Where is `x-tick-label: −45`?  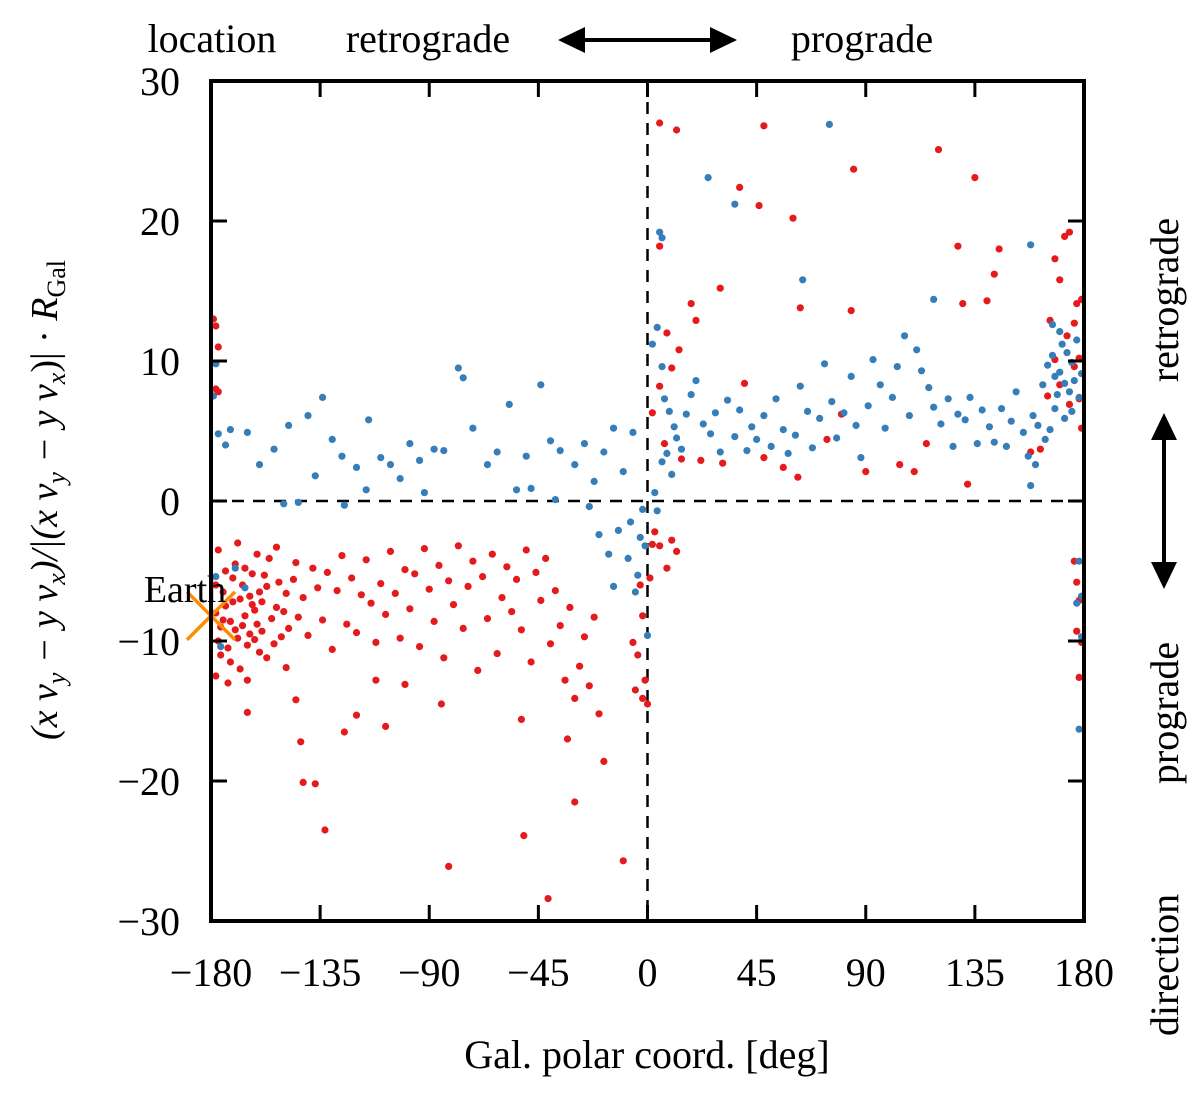
x-tick-label: −45 is located at coordinates (538, 972).